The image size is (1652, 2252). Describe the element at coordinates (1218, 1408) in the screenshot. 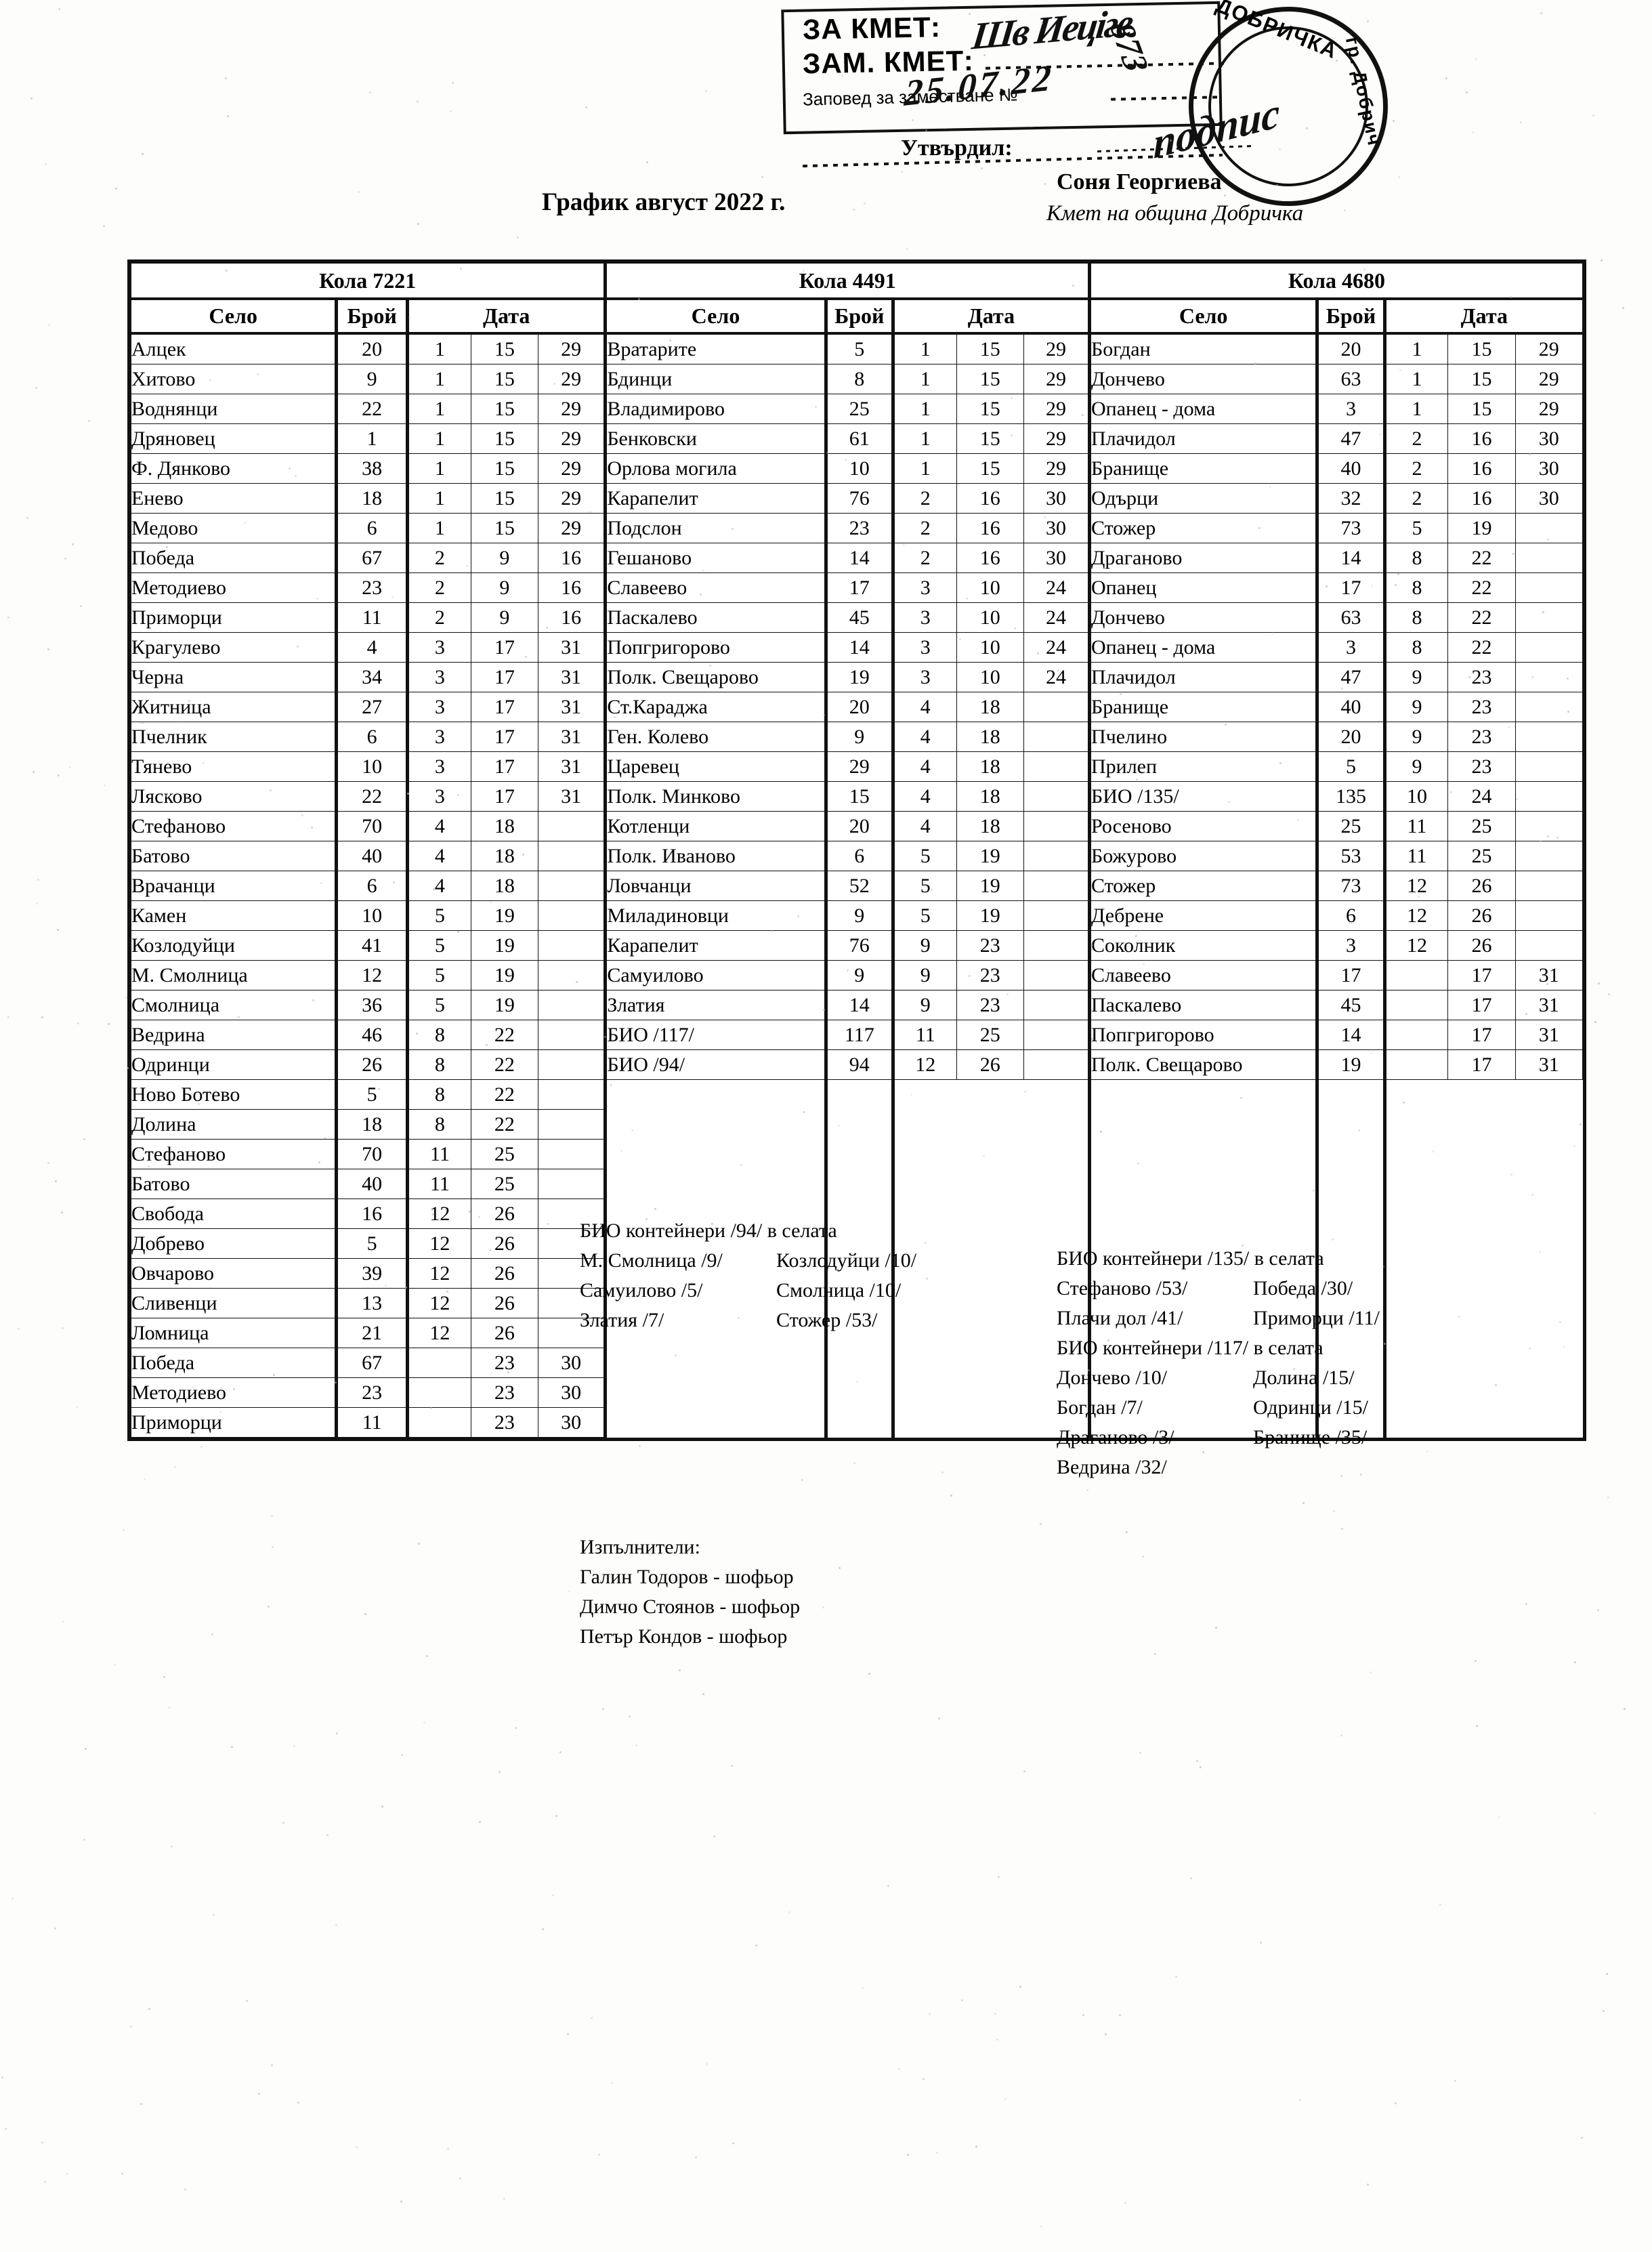

I see `note-row: Богдан /7/Одринци /15/` at that location.